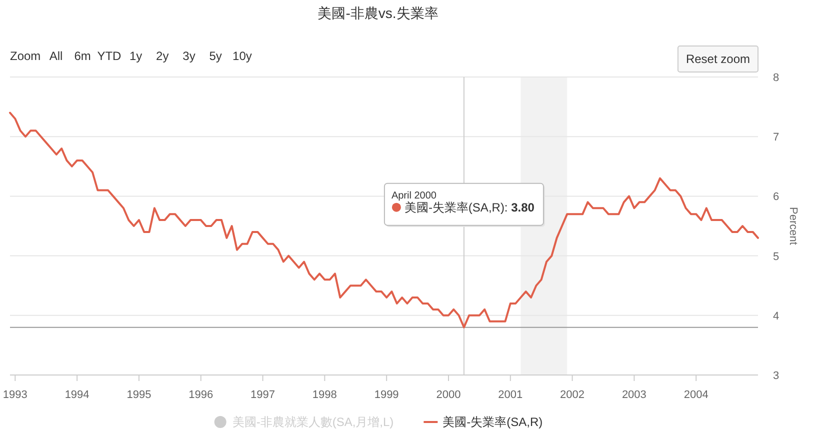 Image resolution: width=814 pixels, height=440 pixels. What do you see at coordinates (776, 316) in the screenshot?
I see `y-tick-label: 4` at bounding box center [776, 316].